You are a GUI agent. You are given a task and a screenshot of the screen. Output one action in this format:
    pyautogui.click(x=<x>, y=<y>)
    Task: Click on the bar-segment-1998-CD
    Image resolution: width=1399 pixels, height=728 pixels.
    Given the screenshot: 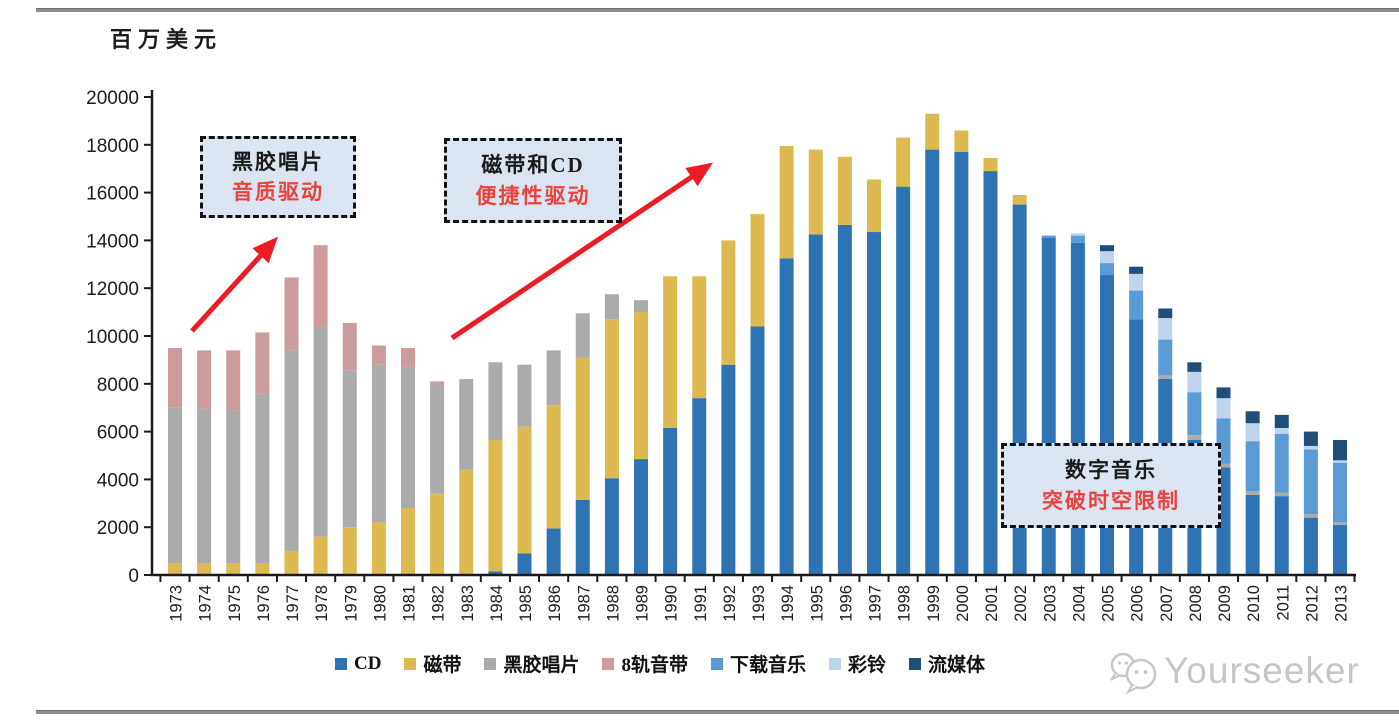 What is the action you would take?
    pyautogui.click(x=903, y=381)
    